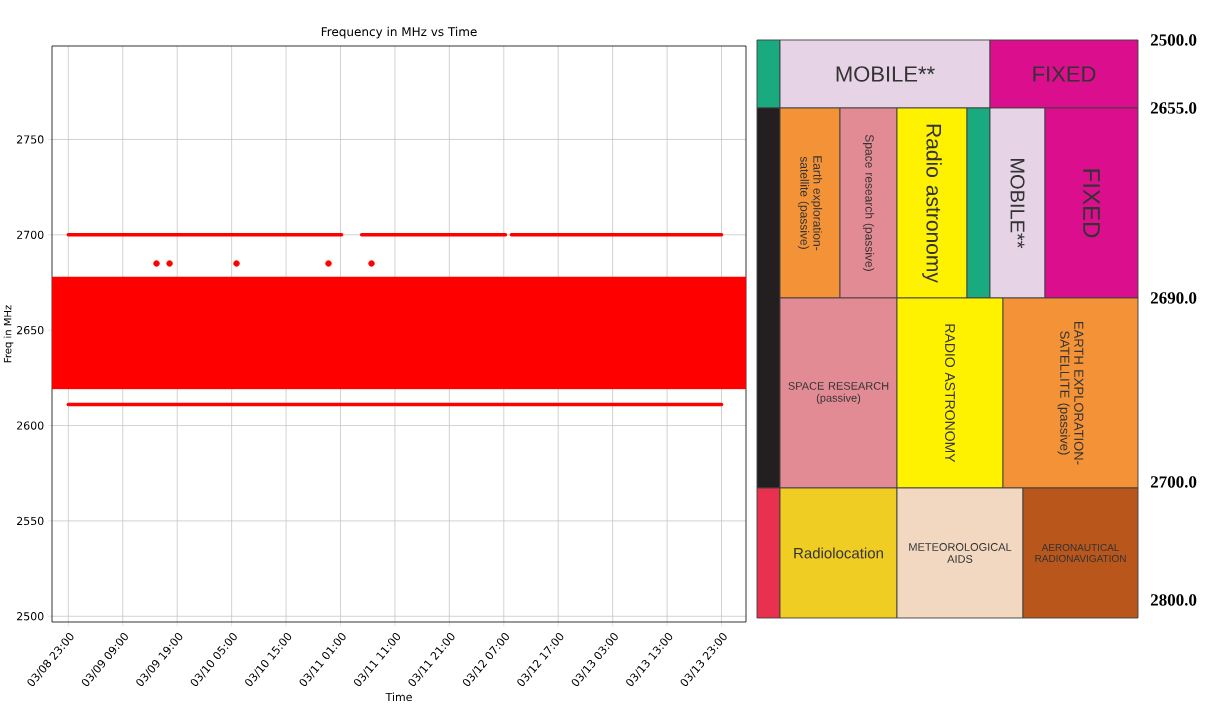 This screenshot has height=719, width=1220. I want to click on category-label: Space research (passive), so click(868, 202).